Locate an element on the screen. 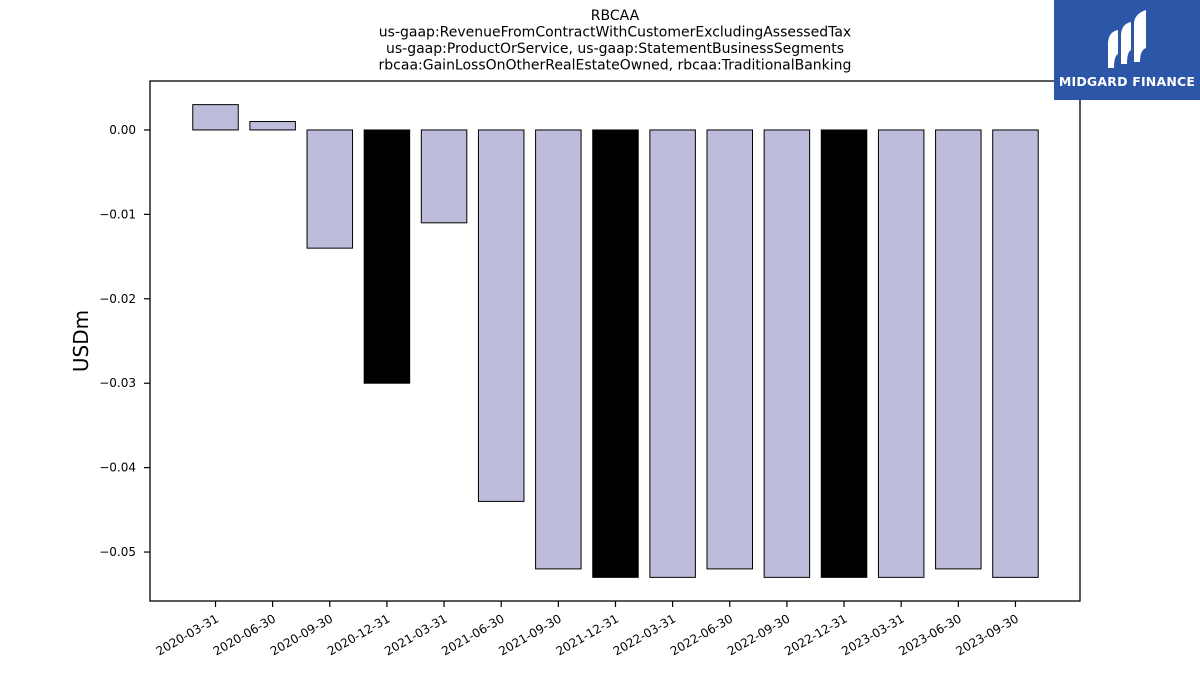 Image resolution: width=1200 pixels, height=675 pixels. y-tick-label: −0.04 is located at coordinates (117, 468).